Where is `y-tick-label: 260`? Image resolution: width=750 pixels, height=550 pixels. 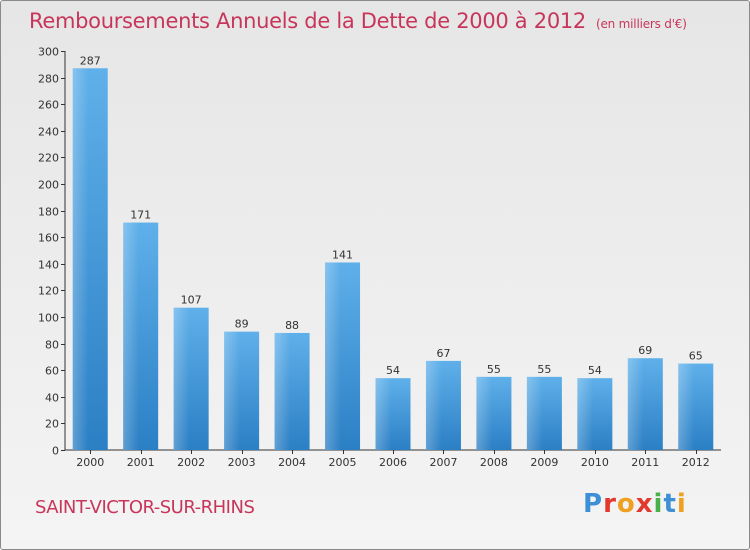 y-tick-label: 260 is located at coordinates (48, 105).